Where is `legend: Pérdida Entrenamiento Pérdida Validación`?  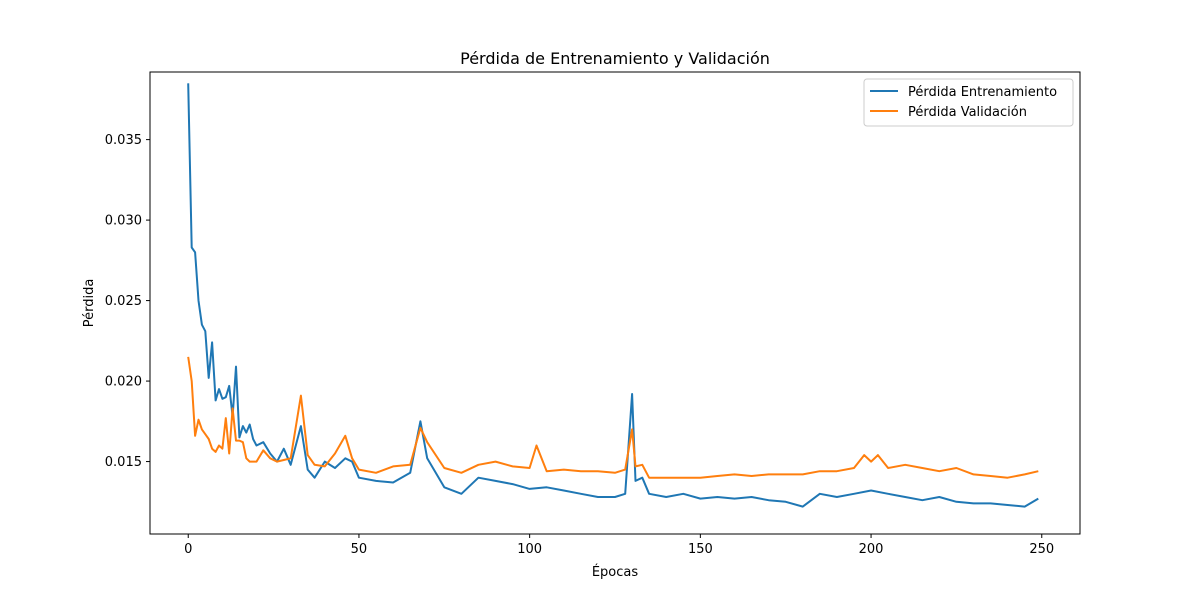 legend: Pérdida Entrenamiento Pérdida Validación is located at coordinates (968, 102).